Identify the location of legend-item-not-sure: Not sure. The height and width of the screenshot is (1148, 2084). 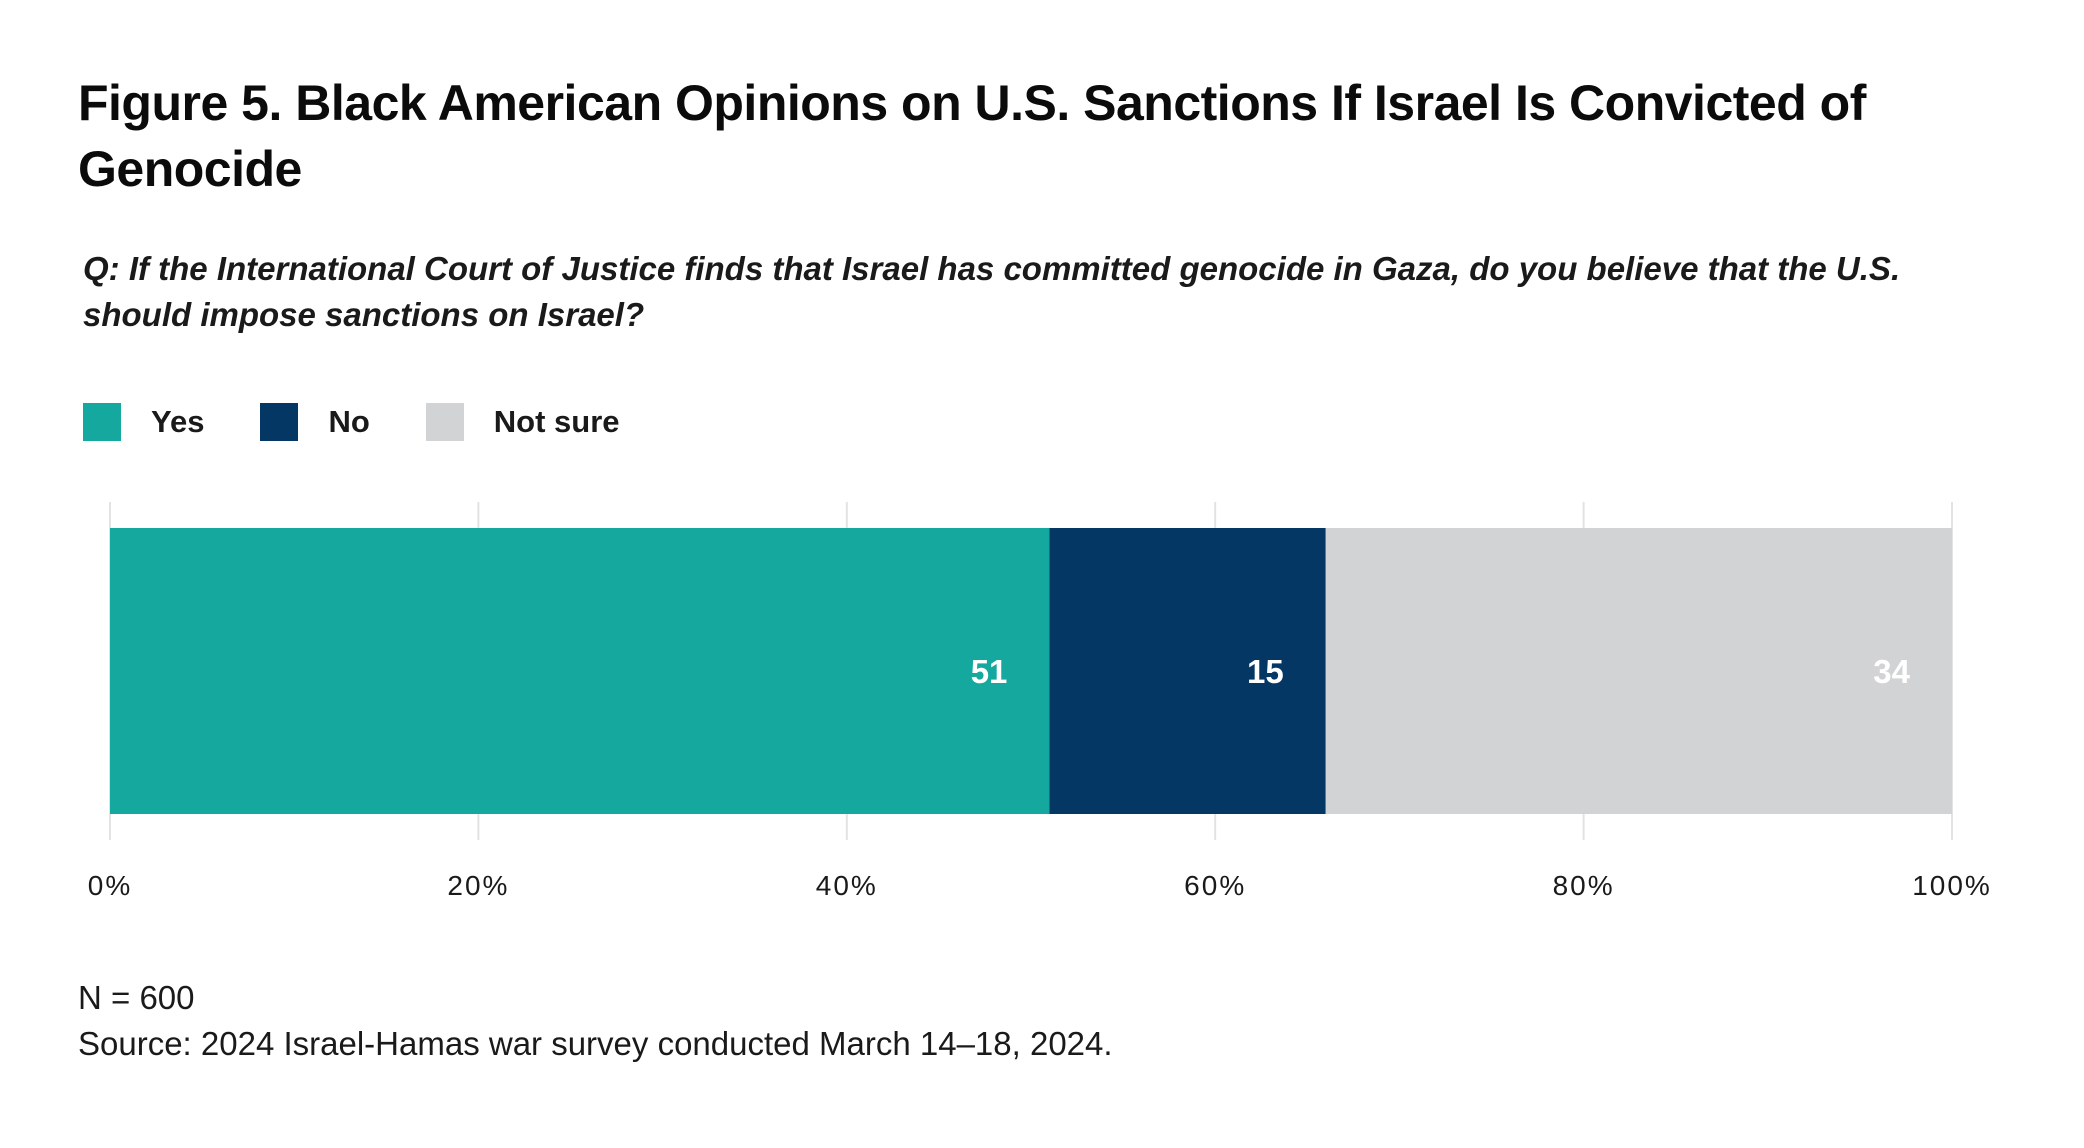
(522, 422).